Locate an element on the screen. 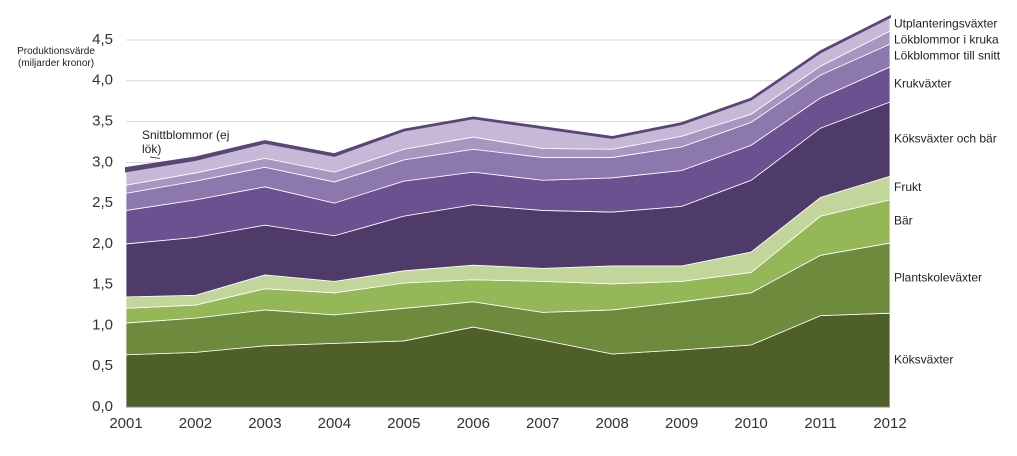 The image size is (1017, 456). annotation-line is located at coordinates (155, 157).